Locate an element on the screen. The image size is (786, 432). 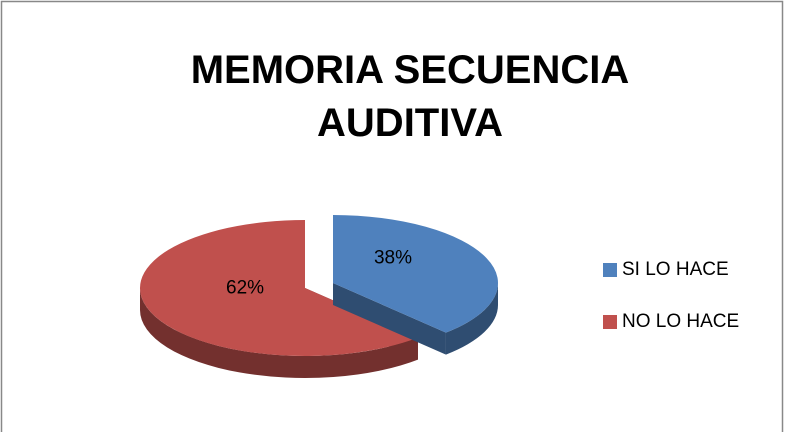
legend-label: SI LO HACE is located at coordinates (675, 269).